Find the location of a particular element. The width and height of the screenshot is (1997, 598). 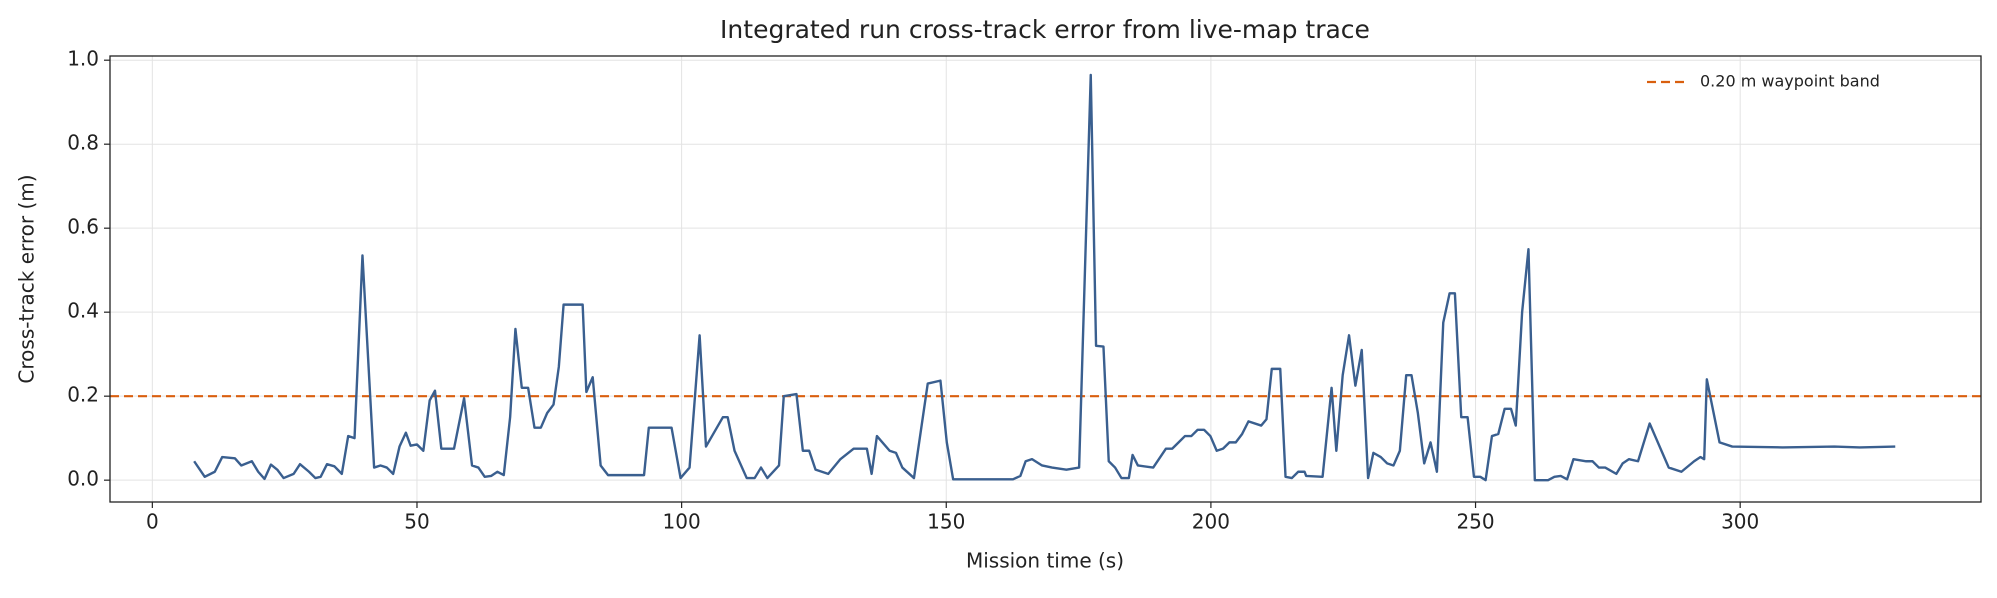

y-axis-label: Cross-track error (m) is located at coordinates (27, 278).